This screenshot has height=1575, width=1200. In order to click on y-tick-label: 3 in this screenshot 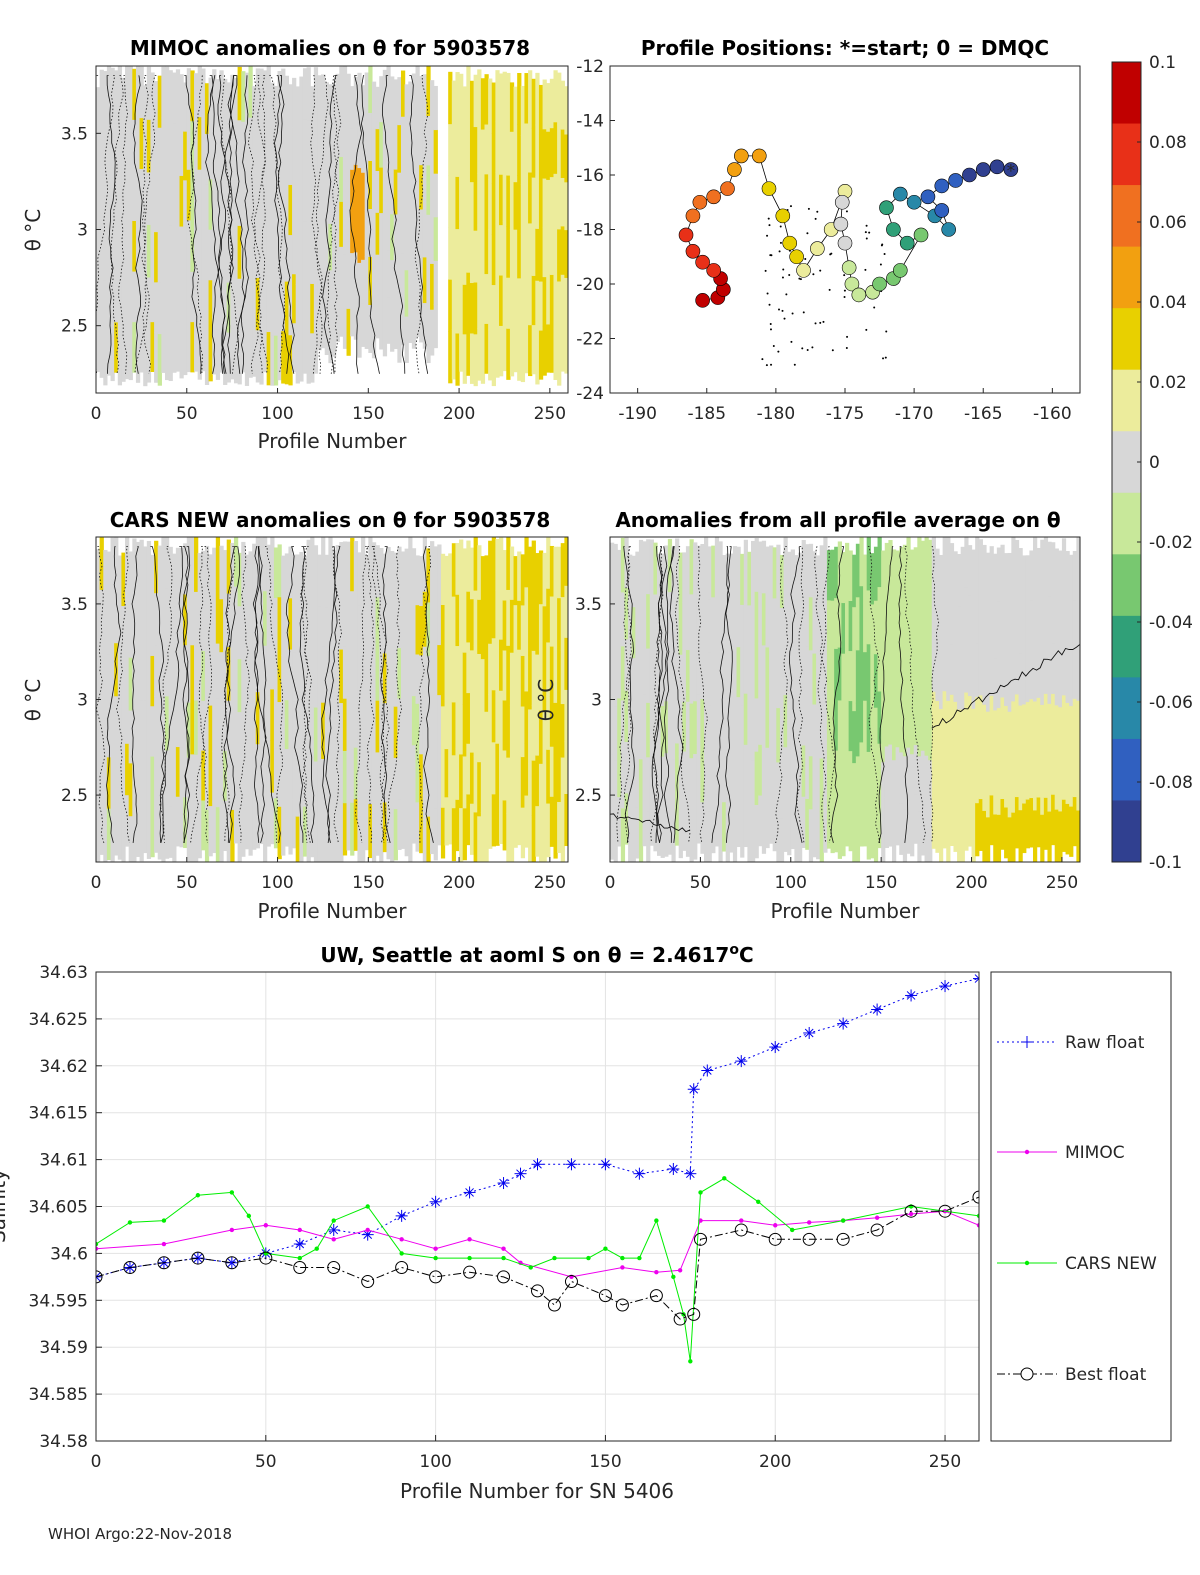, I will do `click(82, 701)`.